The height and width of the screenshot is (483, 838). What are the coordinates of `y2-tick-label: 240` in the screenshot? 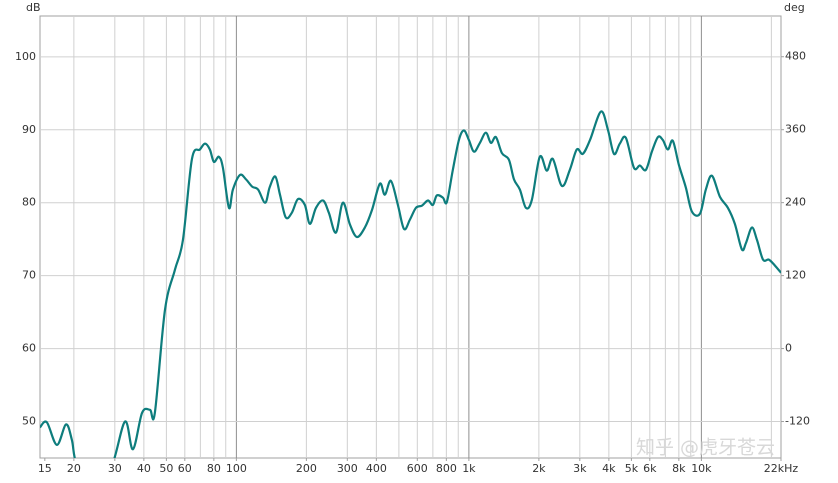 It's located at (795, 202).